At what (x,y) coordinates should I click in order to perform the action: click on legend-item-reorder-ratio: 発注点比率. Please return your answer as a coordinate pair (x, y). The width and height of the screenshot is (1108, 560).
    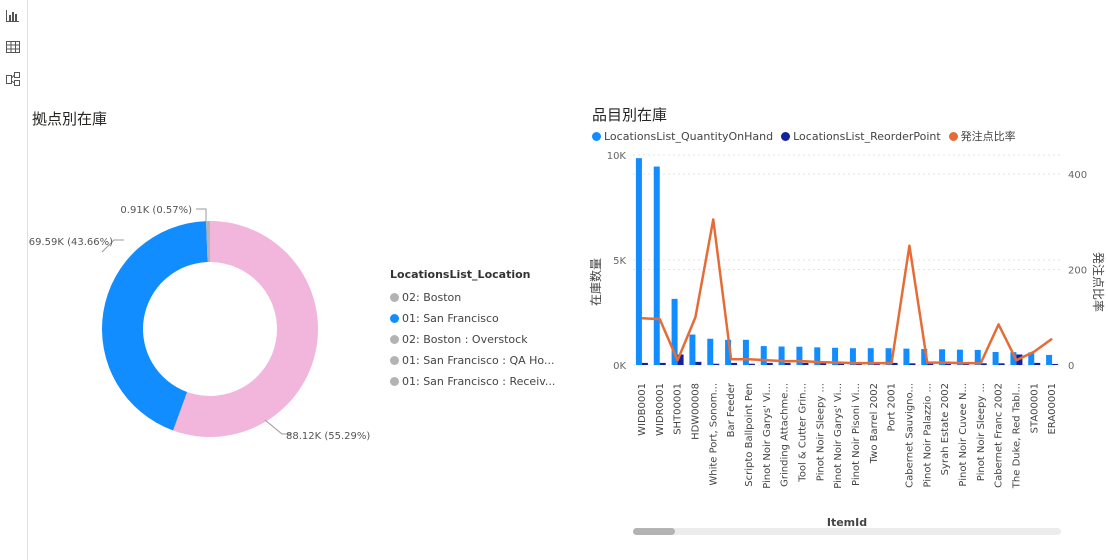
    Looking at the image, I should click on (982, 136).